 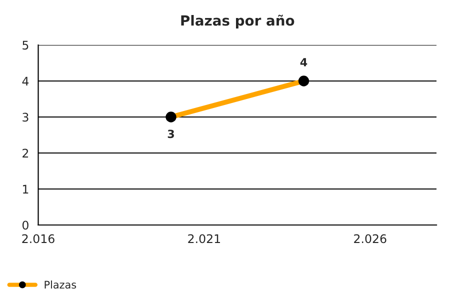 What do you see at coordinates (304, 62) in the screenshot?
I see `data-label: 4` at bounding box center [304, 62].